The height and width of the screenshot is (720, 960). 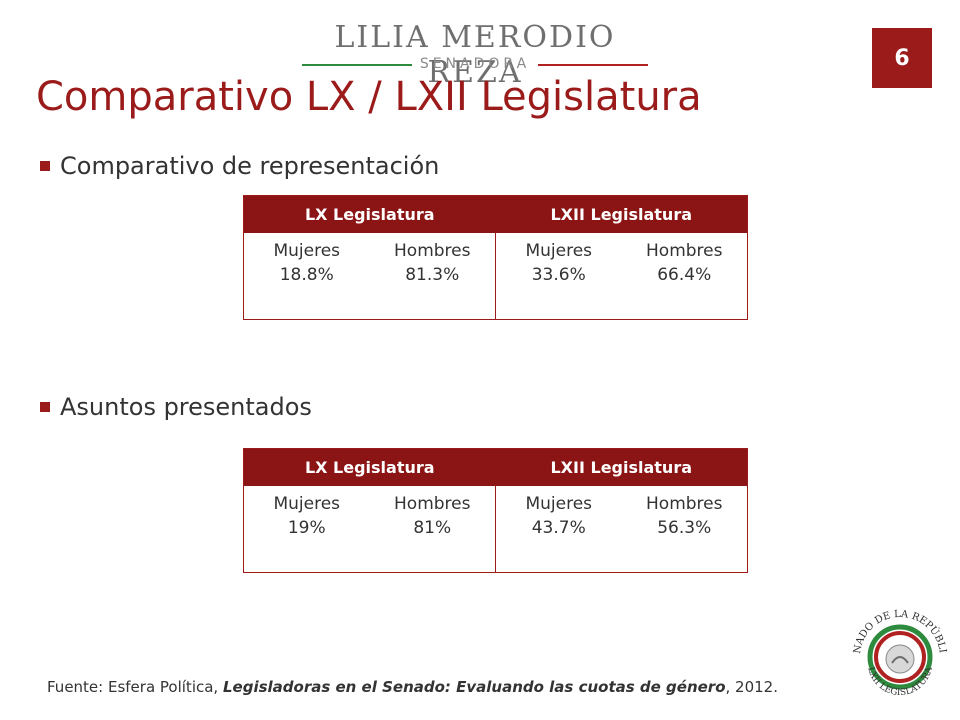 I want to click on sub-hombres: Hombres 81.3%, so click(x=433, y=279).